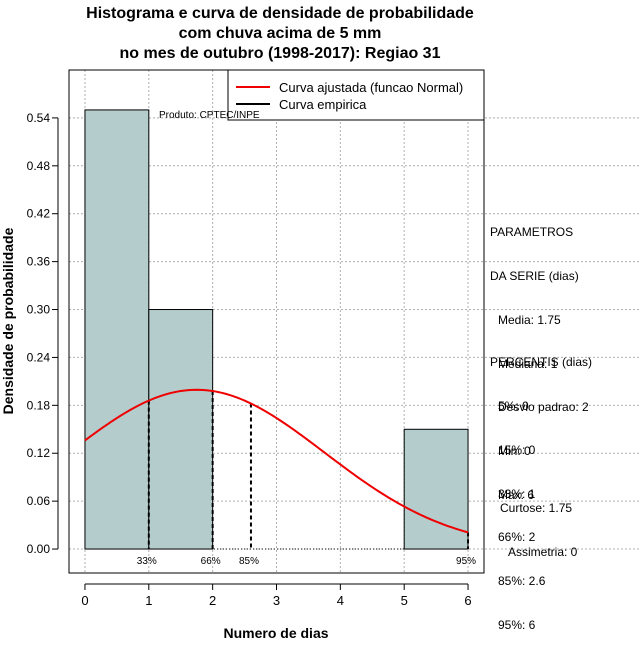  Describe the element at coordinates (543, 407) in the screenshot. I see `stat-desvio: Desvio padrao: 2` at that location.